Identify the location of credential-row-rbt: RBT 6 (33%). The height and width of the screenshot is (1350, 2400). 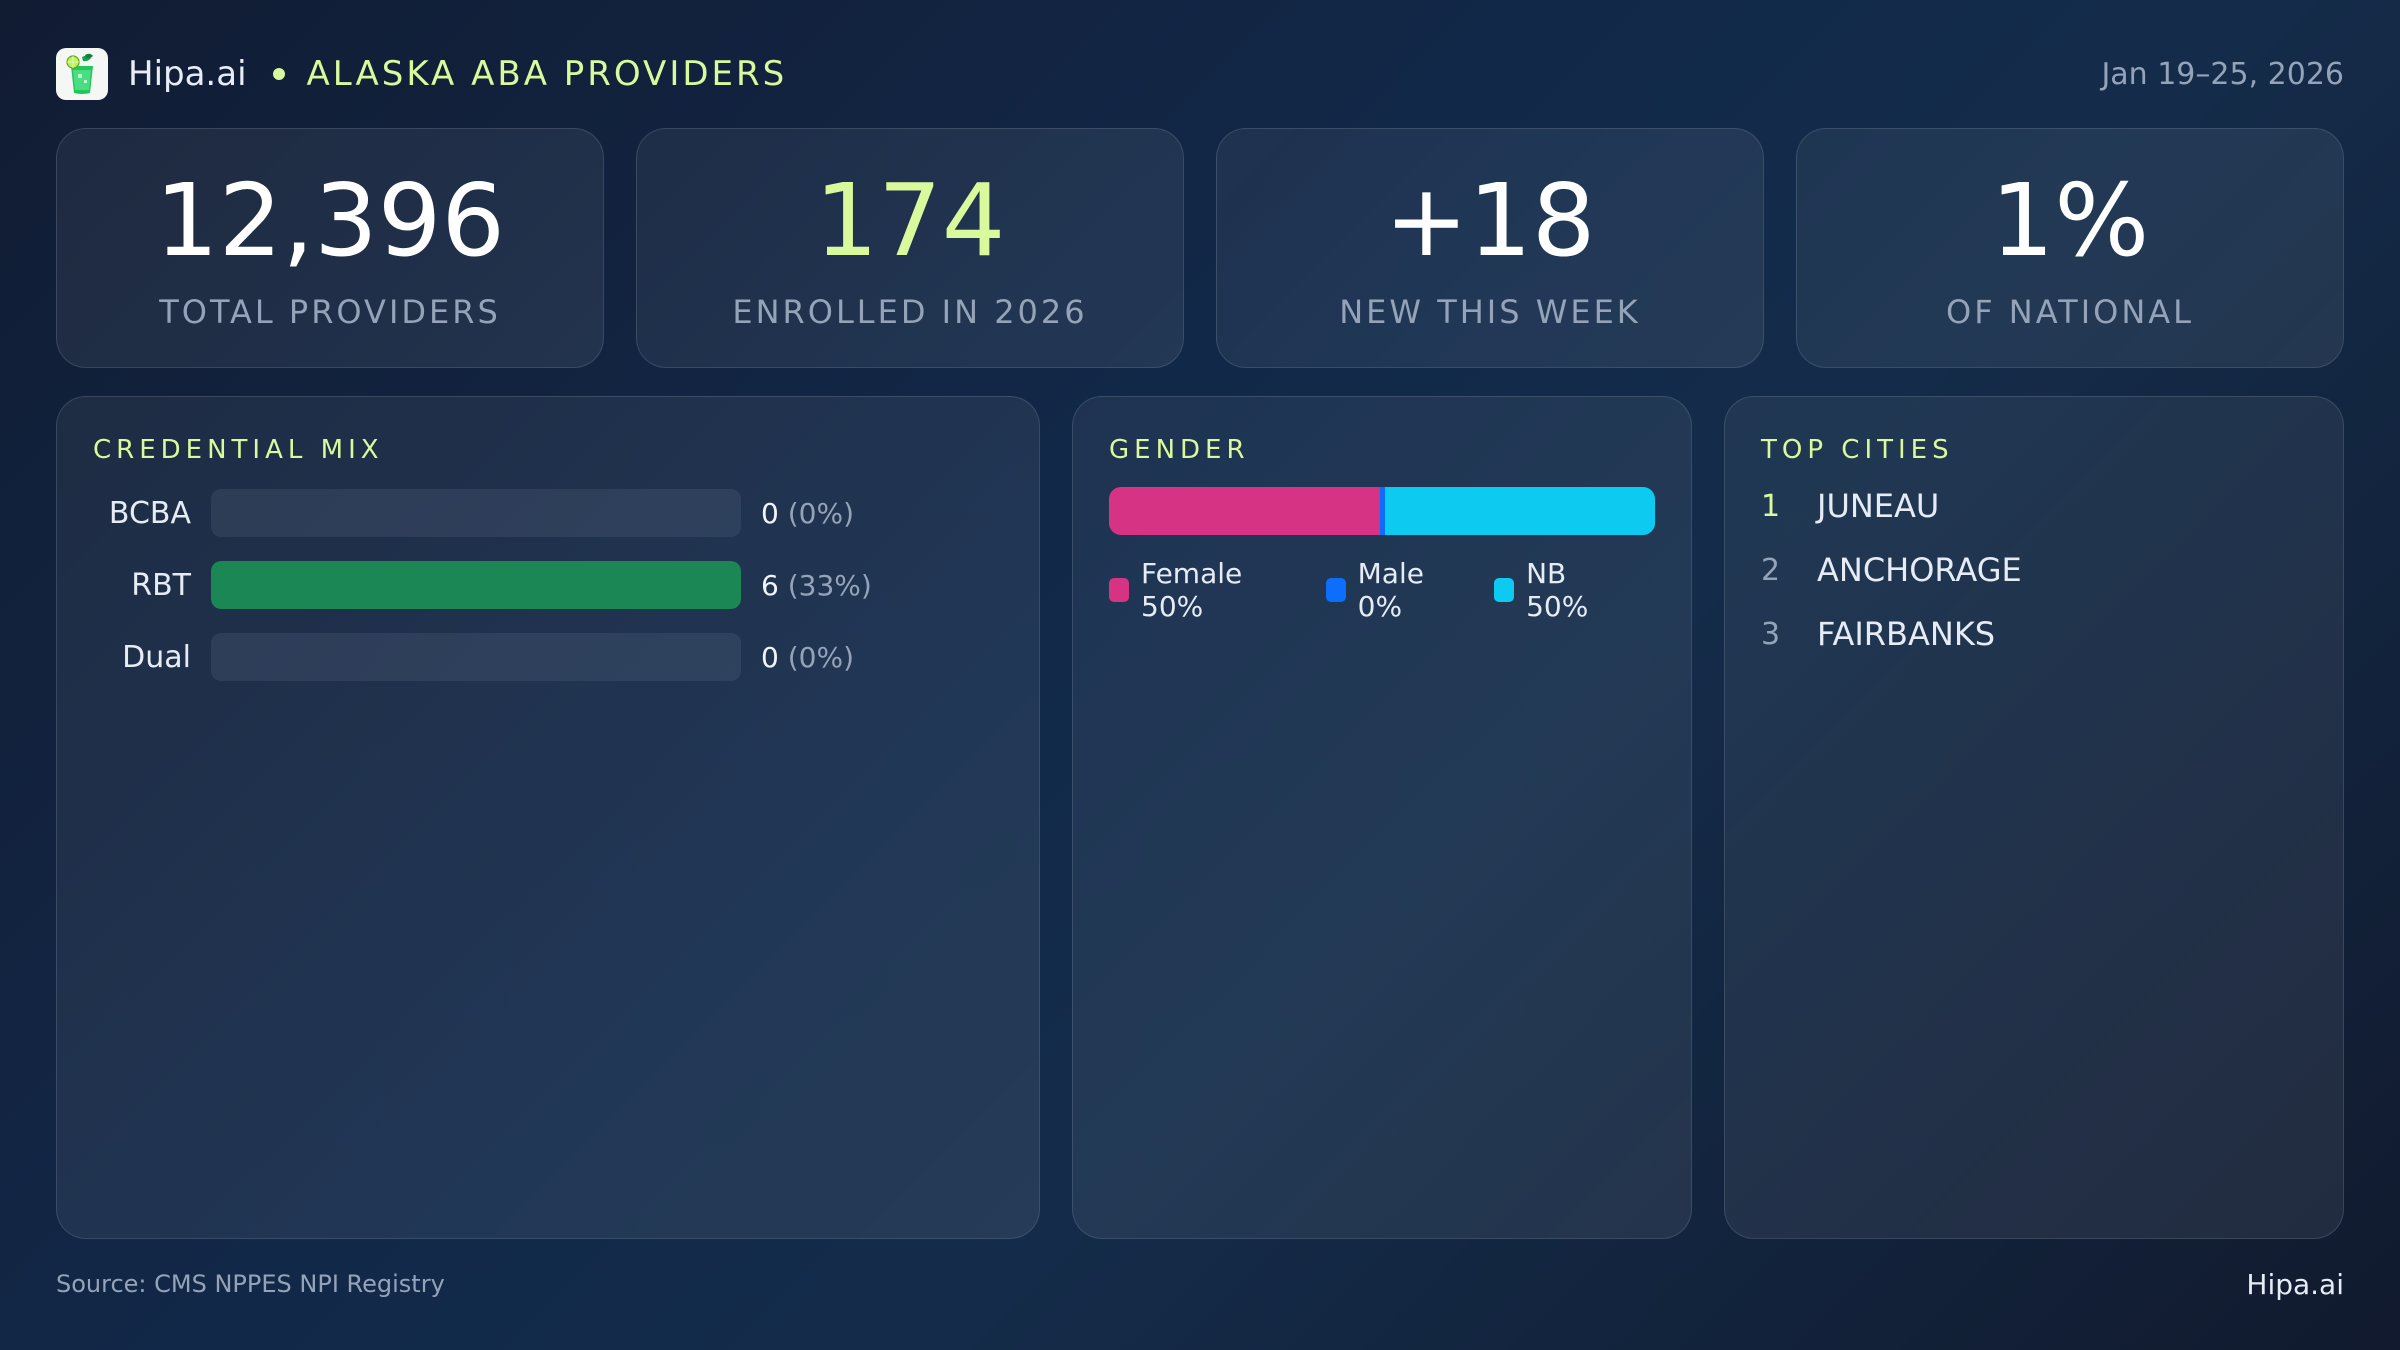
(548, 585).